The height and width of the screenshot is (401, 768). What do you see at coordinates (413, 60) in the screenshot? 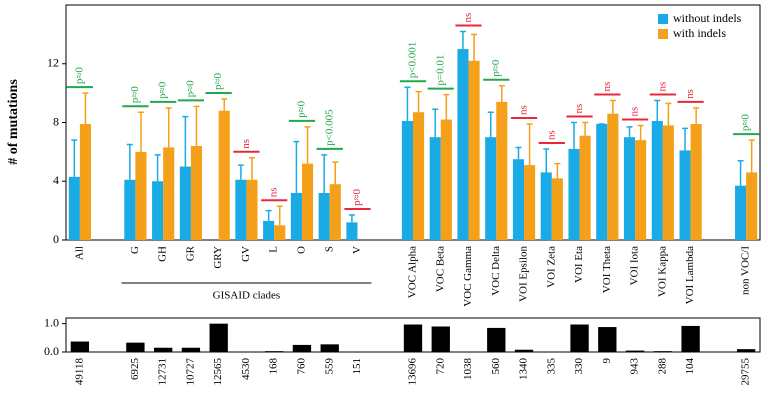
I see `significance-label: p<0.001` at bounding box center [413, 60].